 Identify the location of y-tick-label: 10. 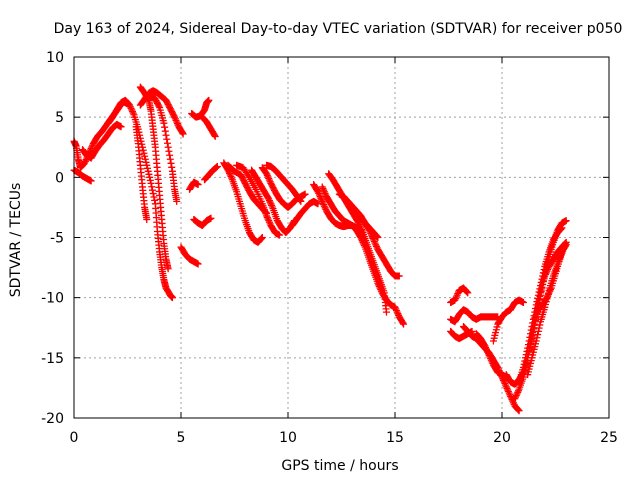
(55, 58).